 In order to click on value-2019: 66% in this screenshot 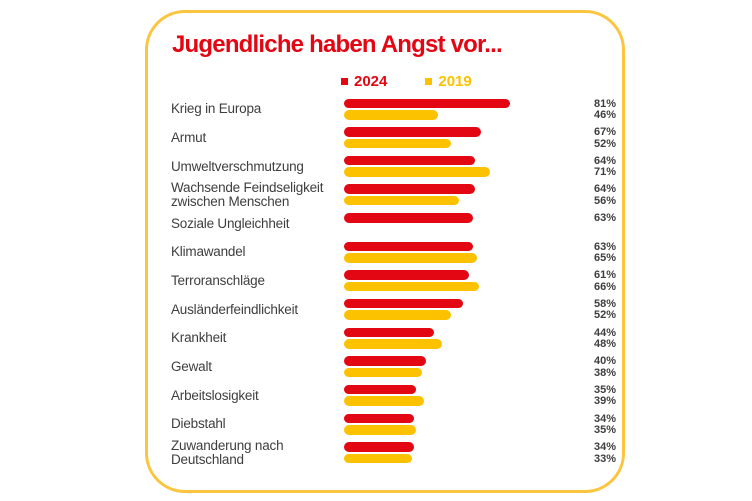, I will do `click(604, 286)`.